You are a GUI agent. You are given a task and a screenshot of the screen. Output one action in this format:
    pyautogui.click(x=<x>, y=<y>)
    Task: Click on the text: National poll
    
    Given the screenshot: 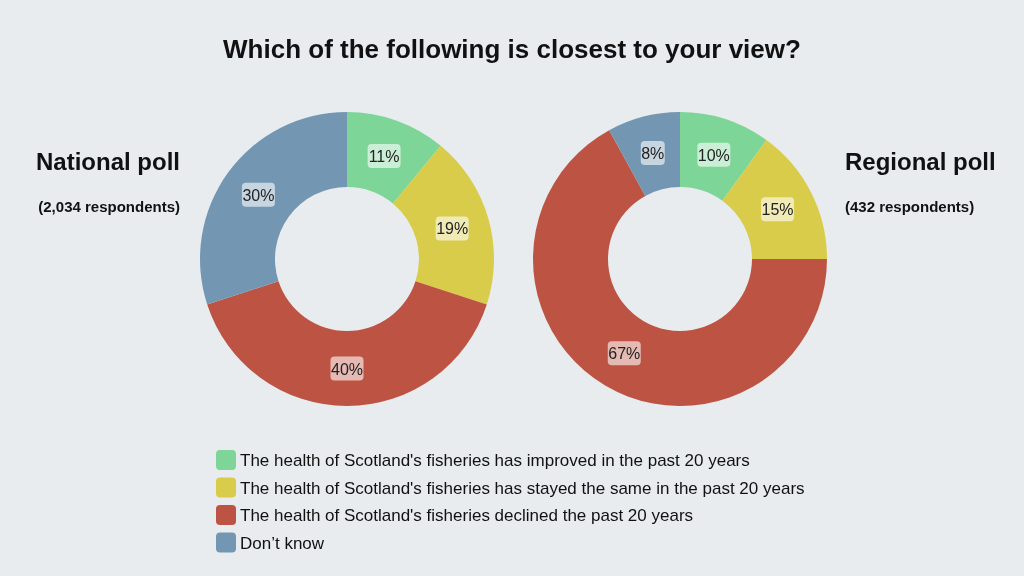 What is the action you would take?
    pyautogui.click(x=108, y=161)
    